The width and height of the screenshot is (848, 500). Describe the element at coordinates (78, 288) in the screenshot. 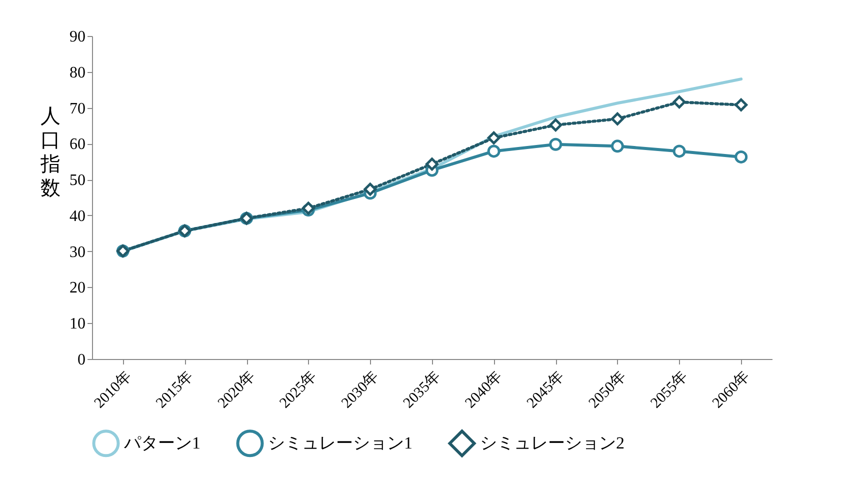

I see `y-tick-label: 20` at that location.